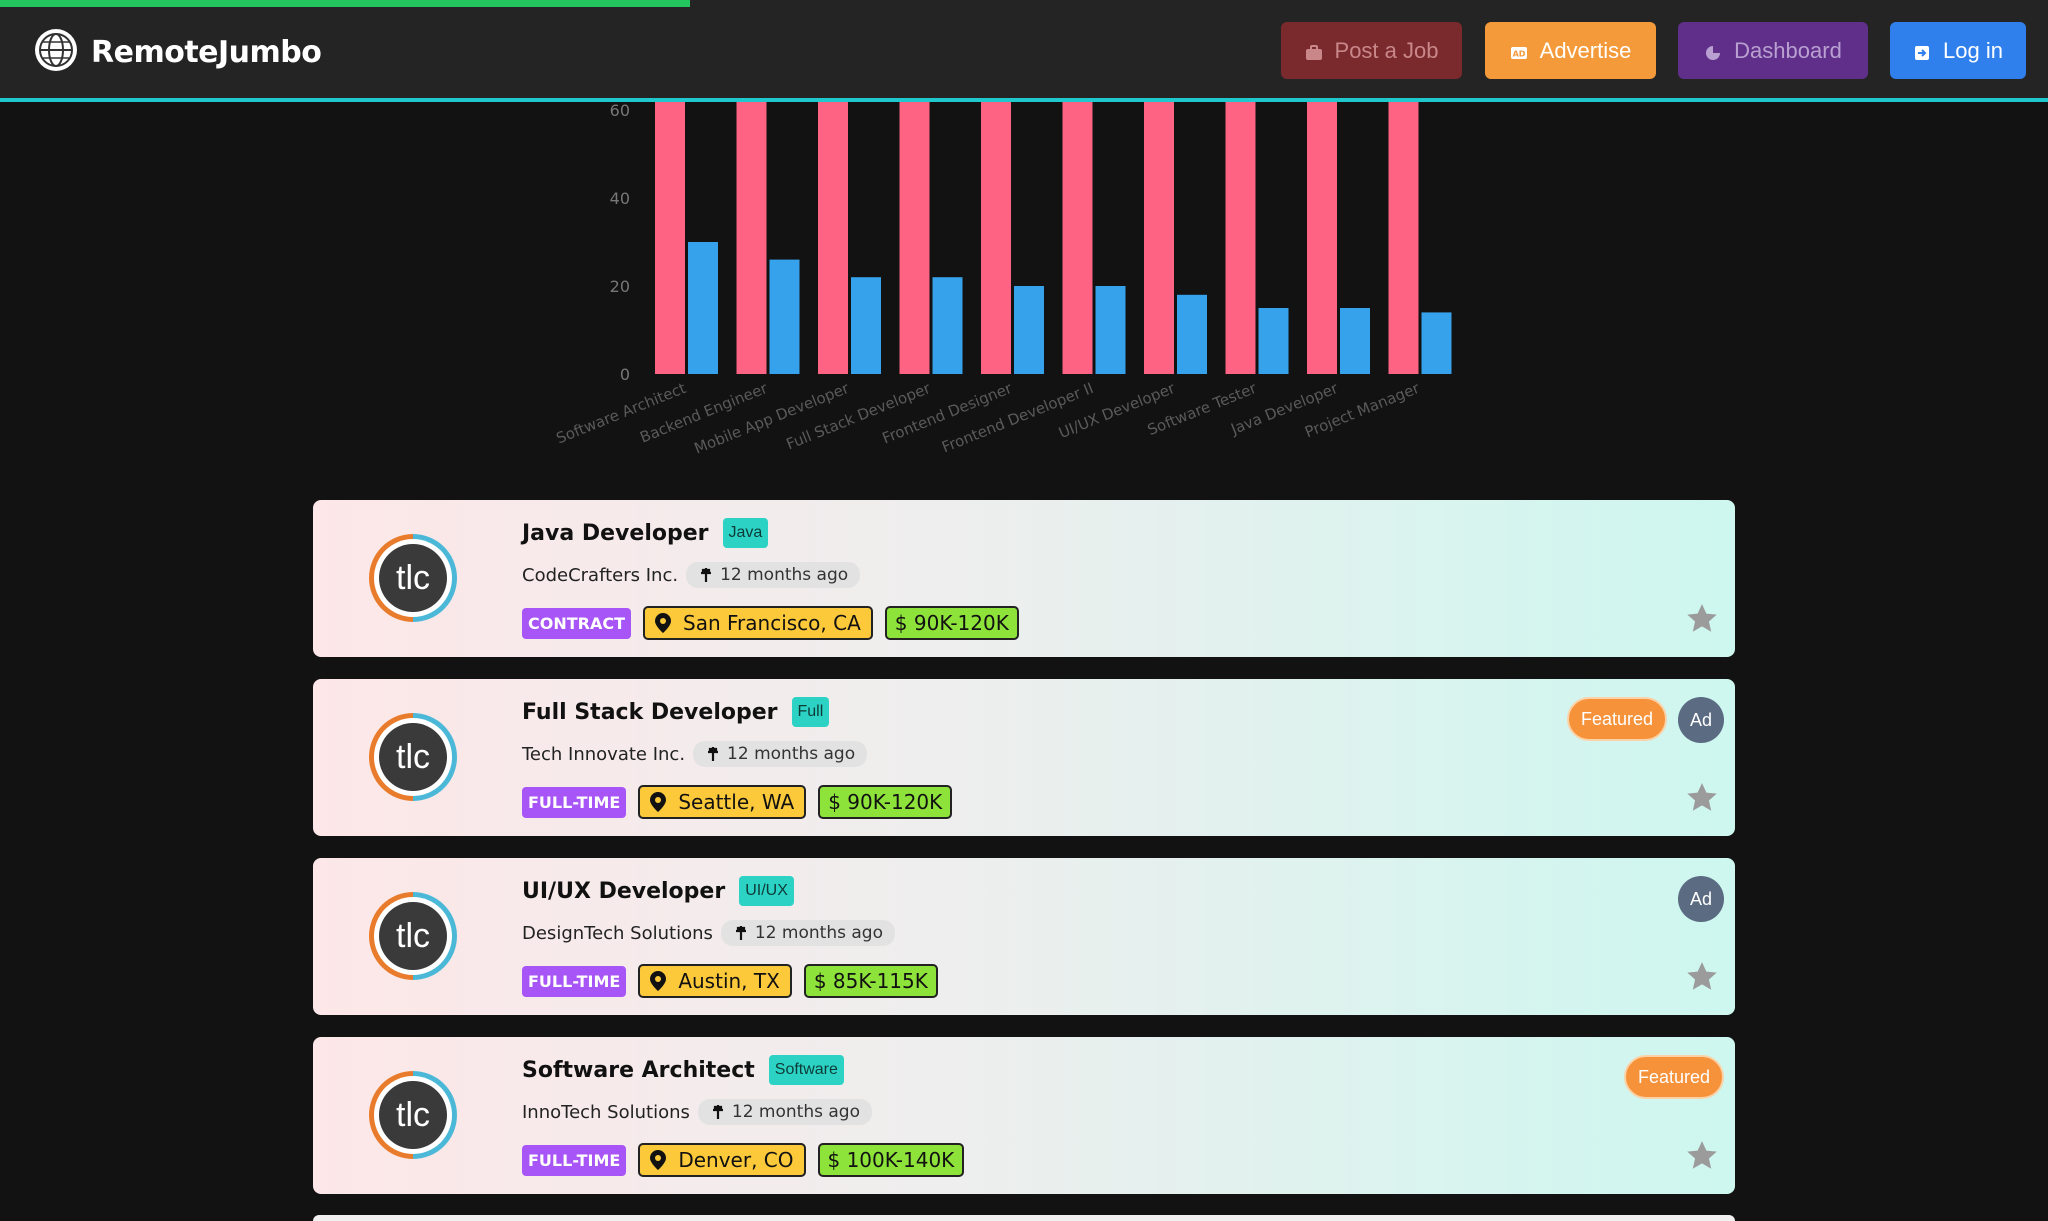 Image resolution: width=2048 pixels, height=1221 pixels. Describe the element at coordinates (810, 712) in the screenshot. I see `job-tag: Full` at that location.